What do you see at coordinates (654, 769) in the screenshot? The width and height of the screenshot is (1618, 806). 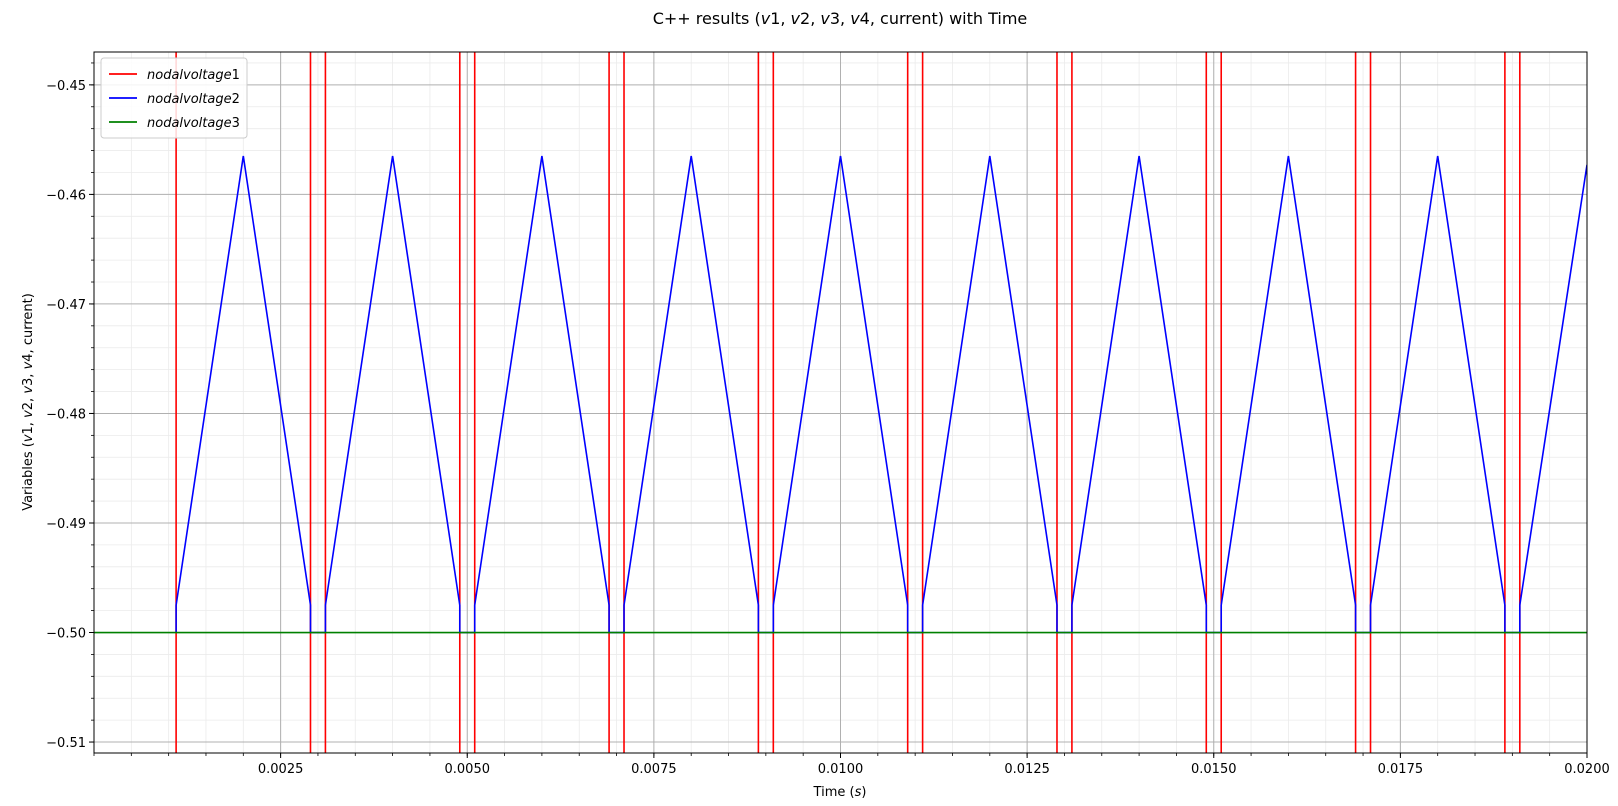 I see `x-tick-label: 0.0075` at bounding box center [654, 769].